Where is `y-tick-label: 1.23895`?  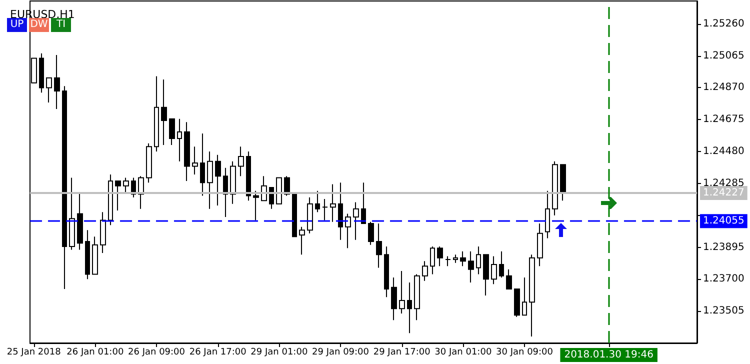 y-tick-label: 1.23895 is located at coordinates (723, 247).